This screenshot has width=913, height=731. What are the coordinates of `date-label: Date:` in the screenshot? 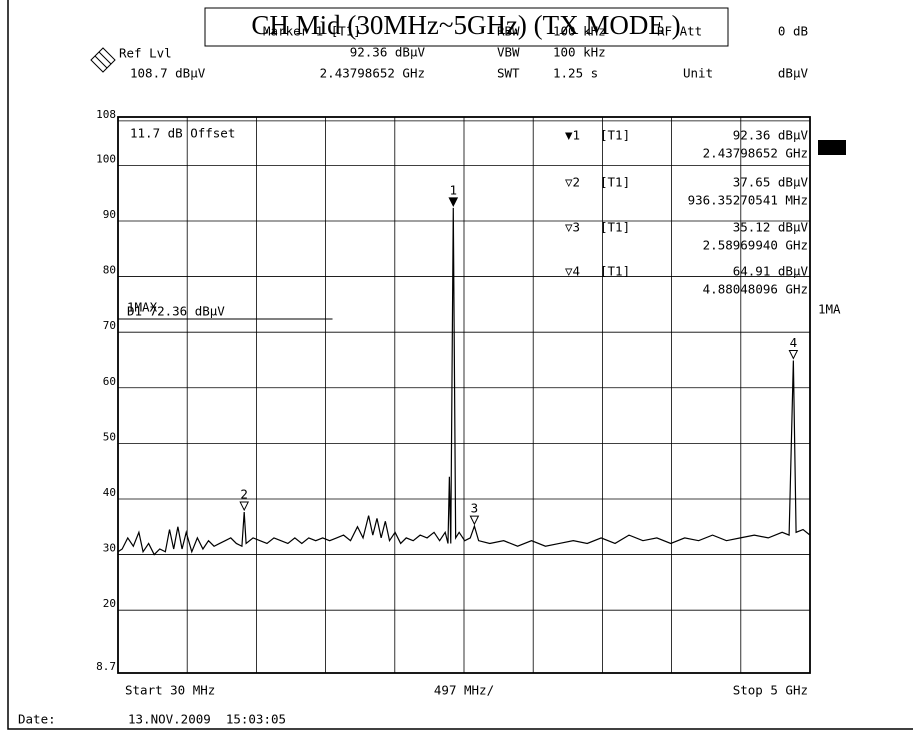 It's located at (37, 719).